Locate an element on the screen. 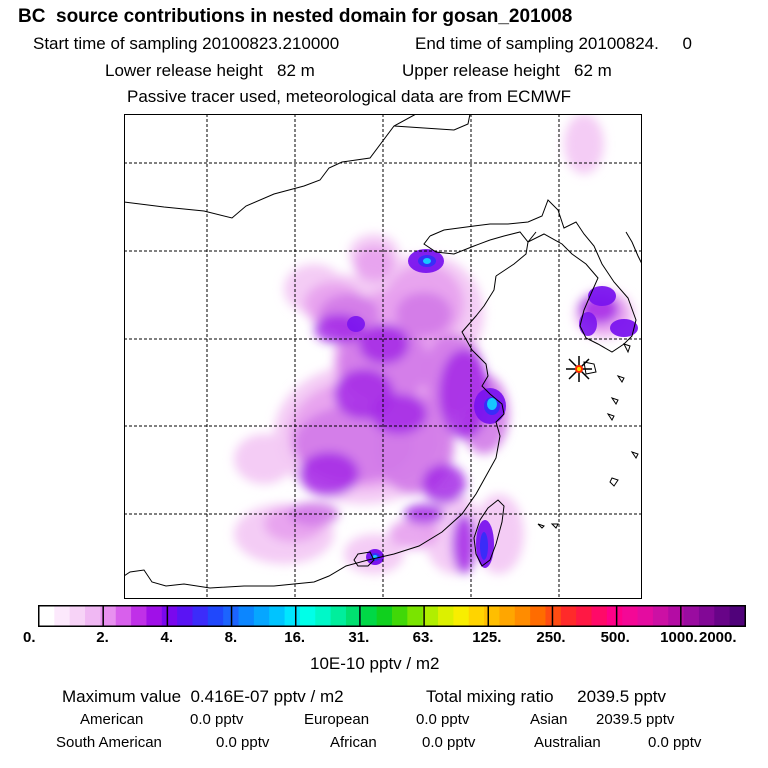  end-time-label: End time of sampling 20100824. 0 is located at coordinates (553, 43).